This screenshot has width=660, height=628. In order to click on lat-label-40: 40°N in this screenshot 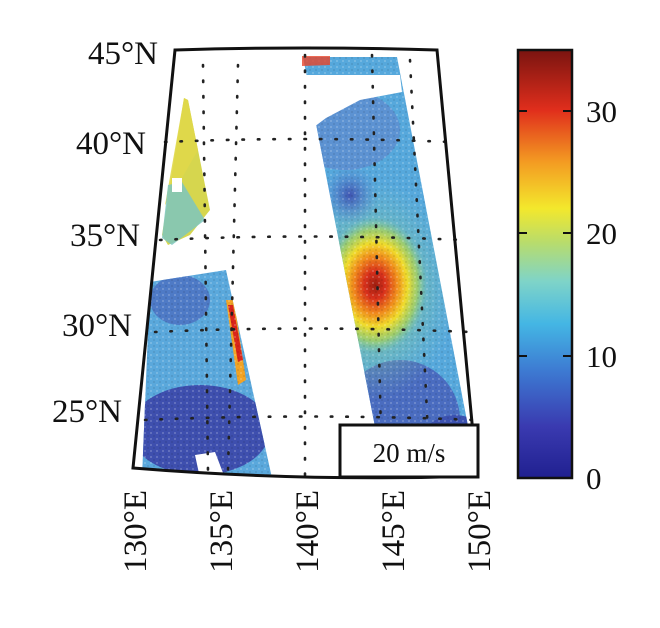, I will do `click(111, 144)`.